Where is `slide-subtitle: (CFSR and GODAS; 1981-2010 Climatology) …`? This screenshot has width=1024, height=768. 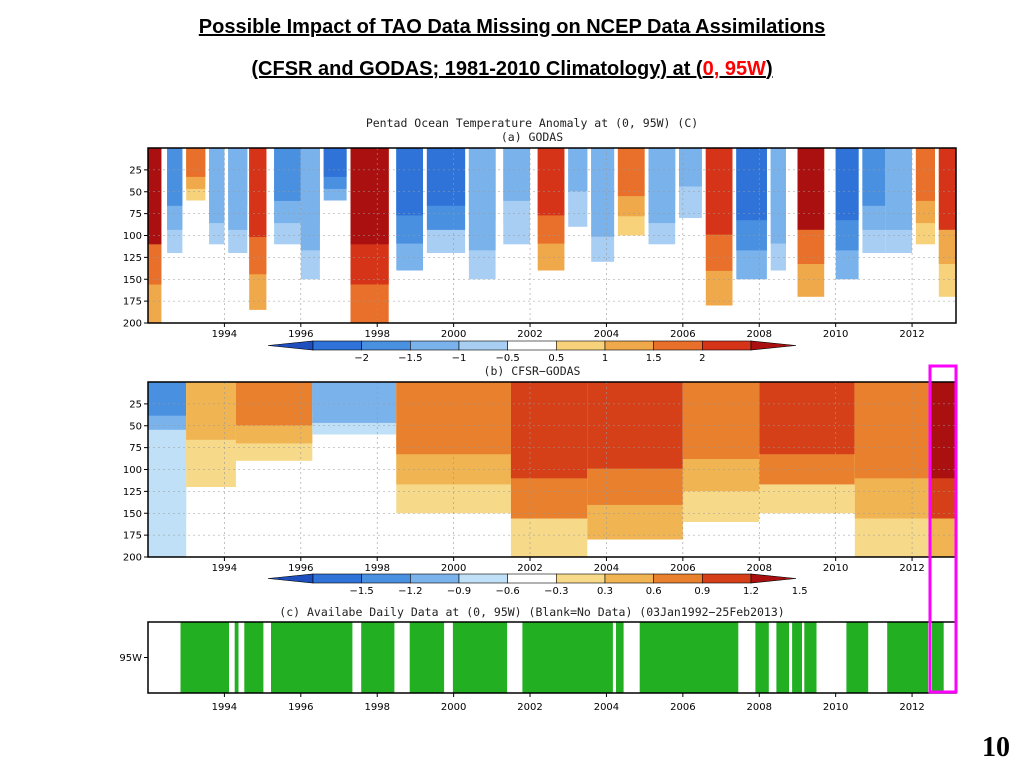 slide-subtitle: (CFSR and GODAS; 1981-2010 Climatology) … is located at coordinates (512, 69).